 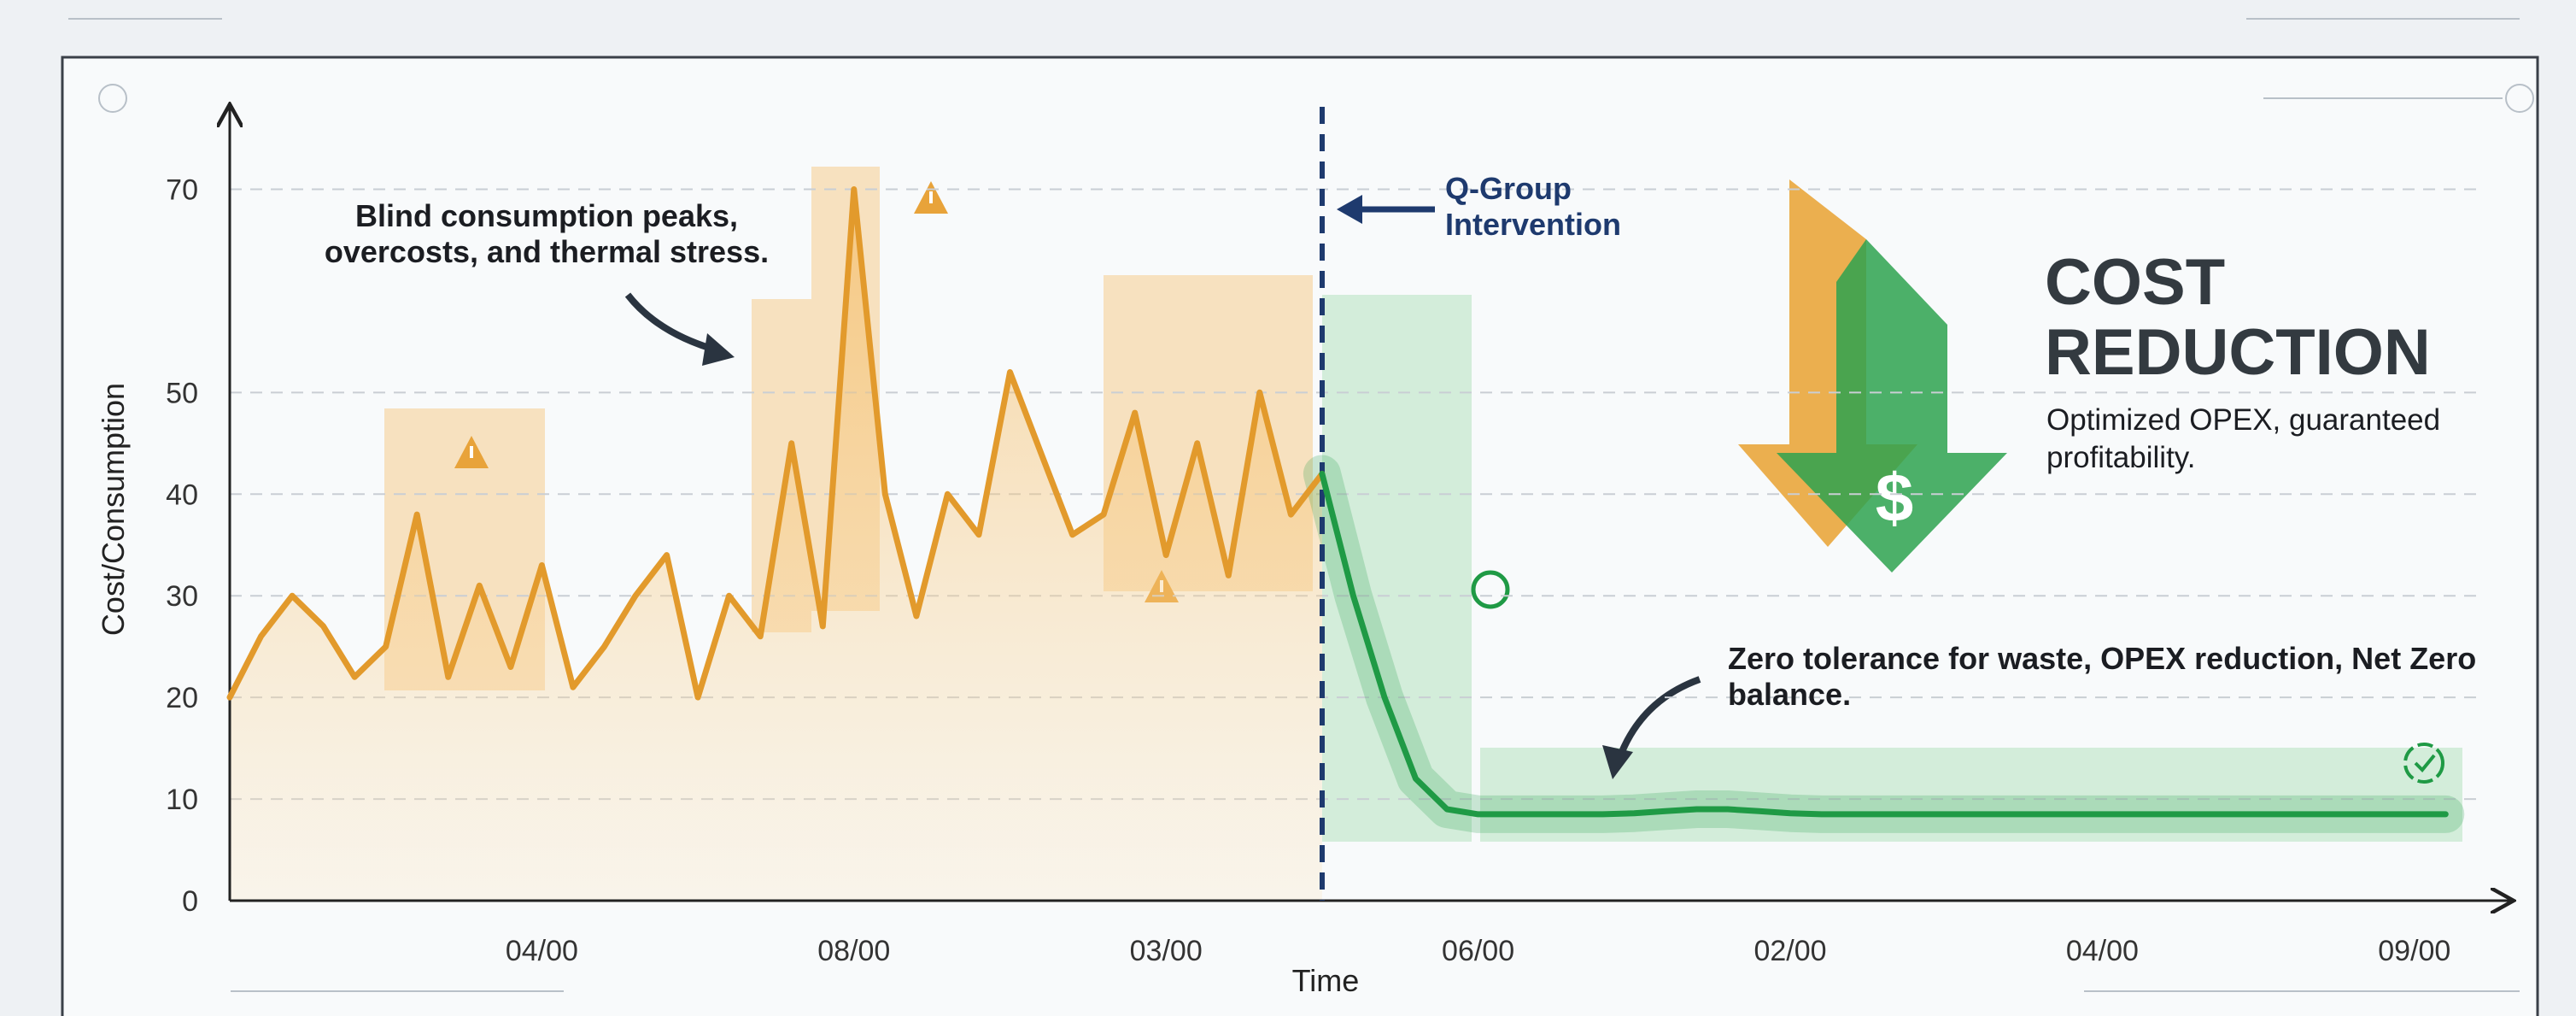 I want to click on y-tick-label: 50, so click(x=182, y=393).